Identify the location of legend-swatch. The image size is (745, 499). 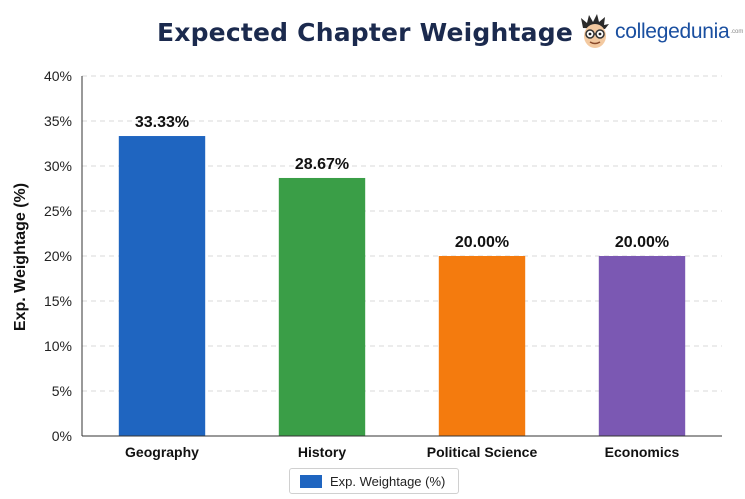
(311, 481).